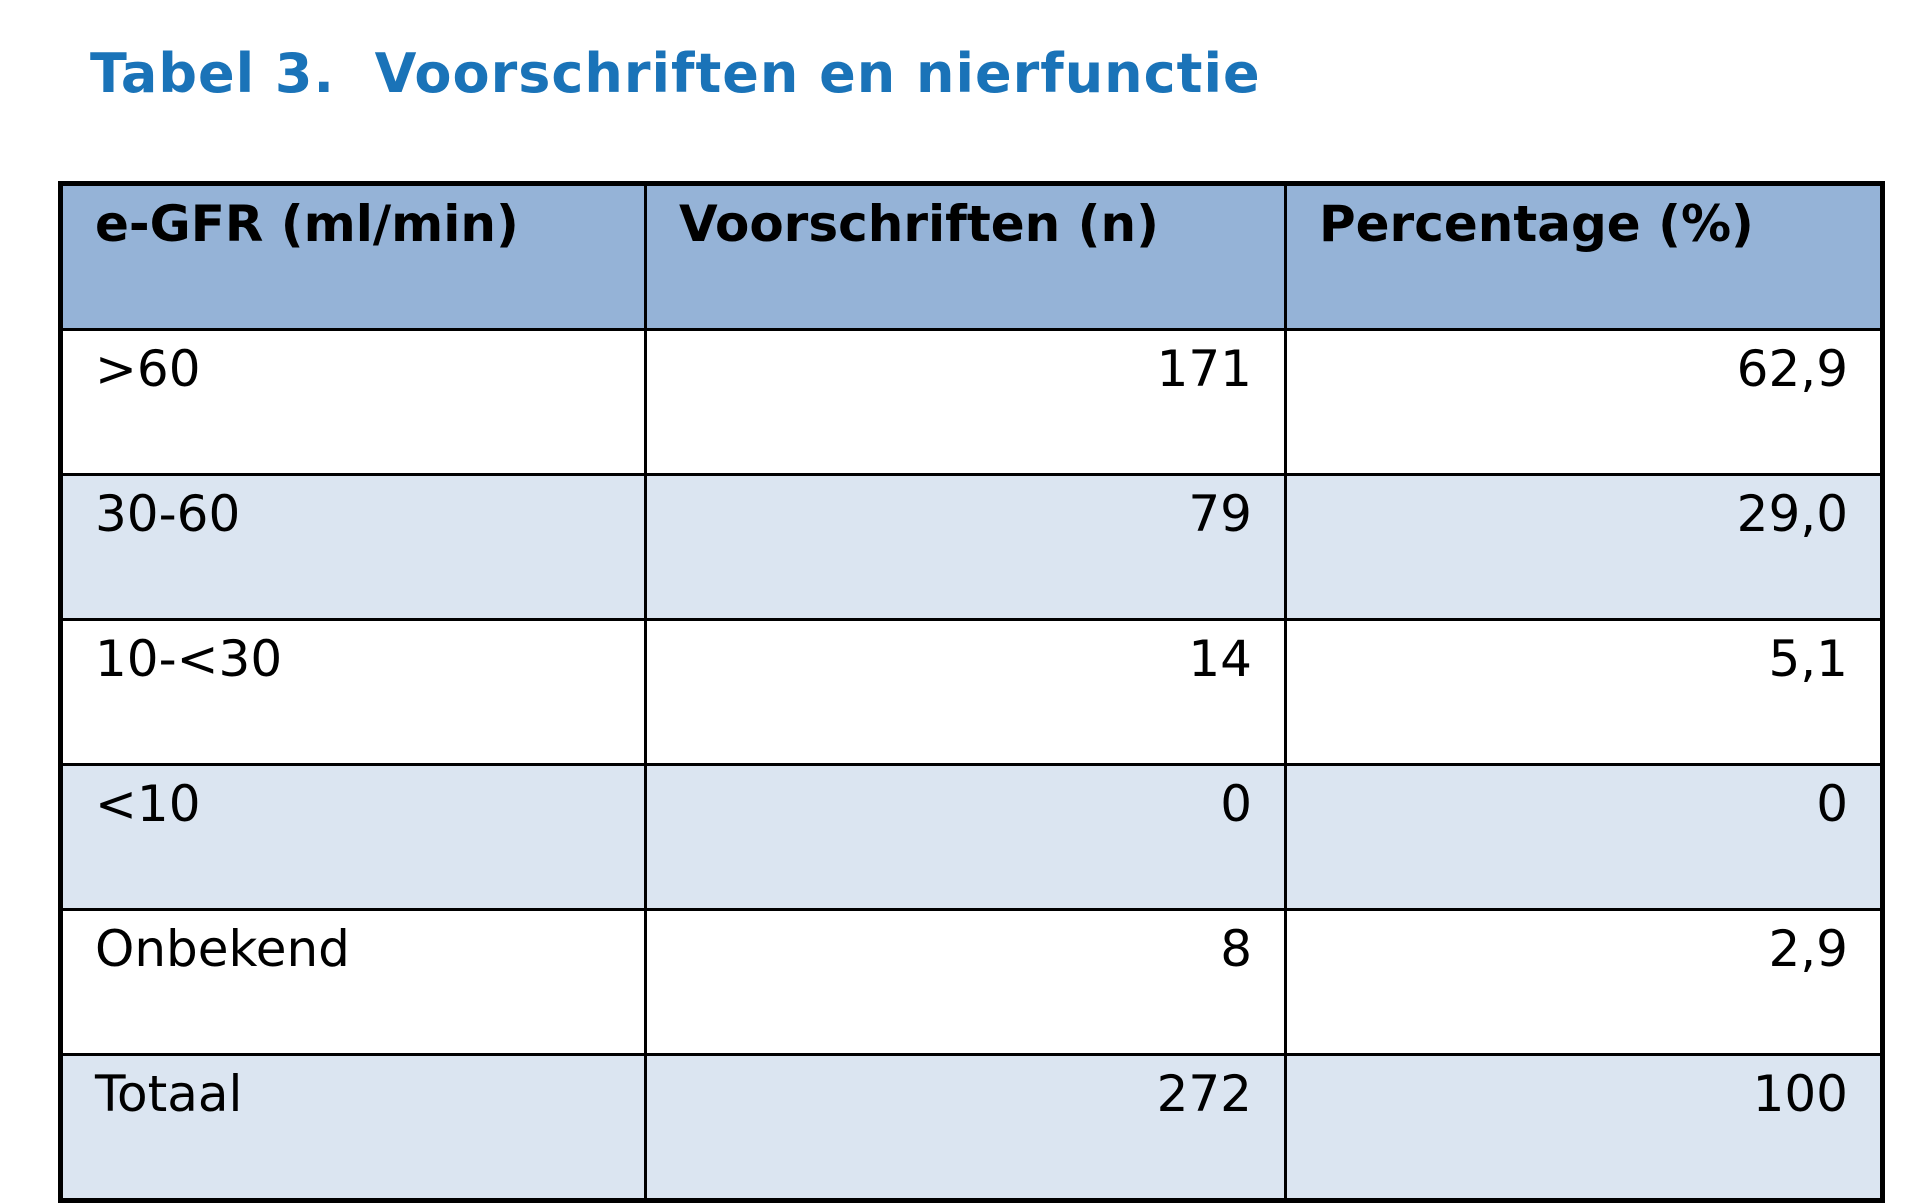 The image size is (1920, 1203). I want to click on column-header-percentage: Percentage (%), so click(1584, 256).